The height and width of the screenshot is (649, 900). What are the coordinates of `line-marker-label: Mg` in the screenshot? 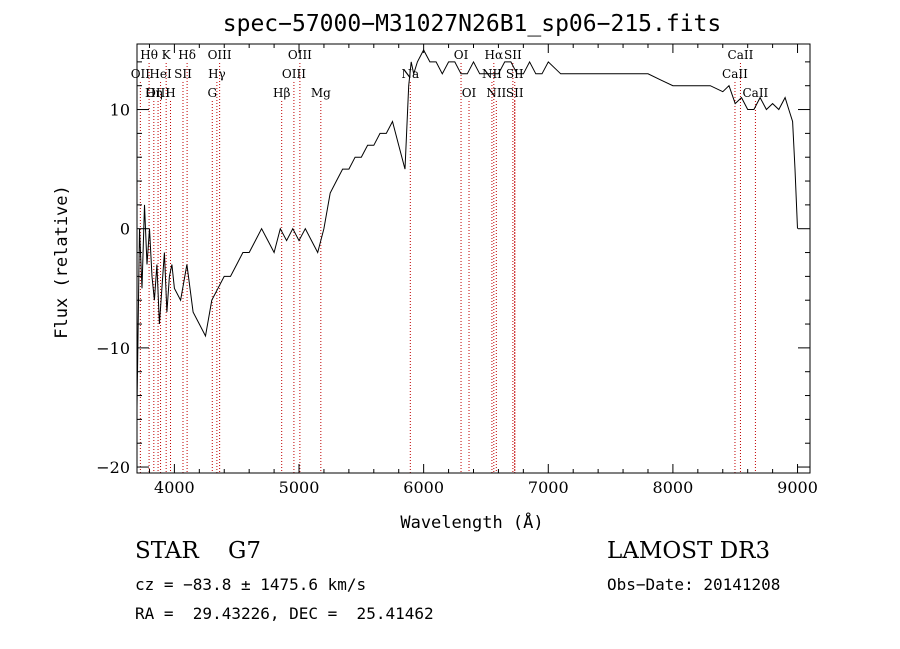 It's located at (321, 93).